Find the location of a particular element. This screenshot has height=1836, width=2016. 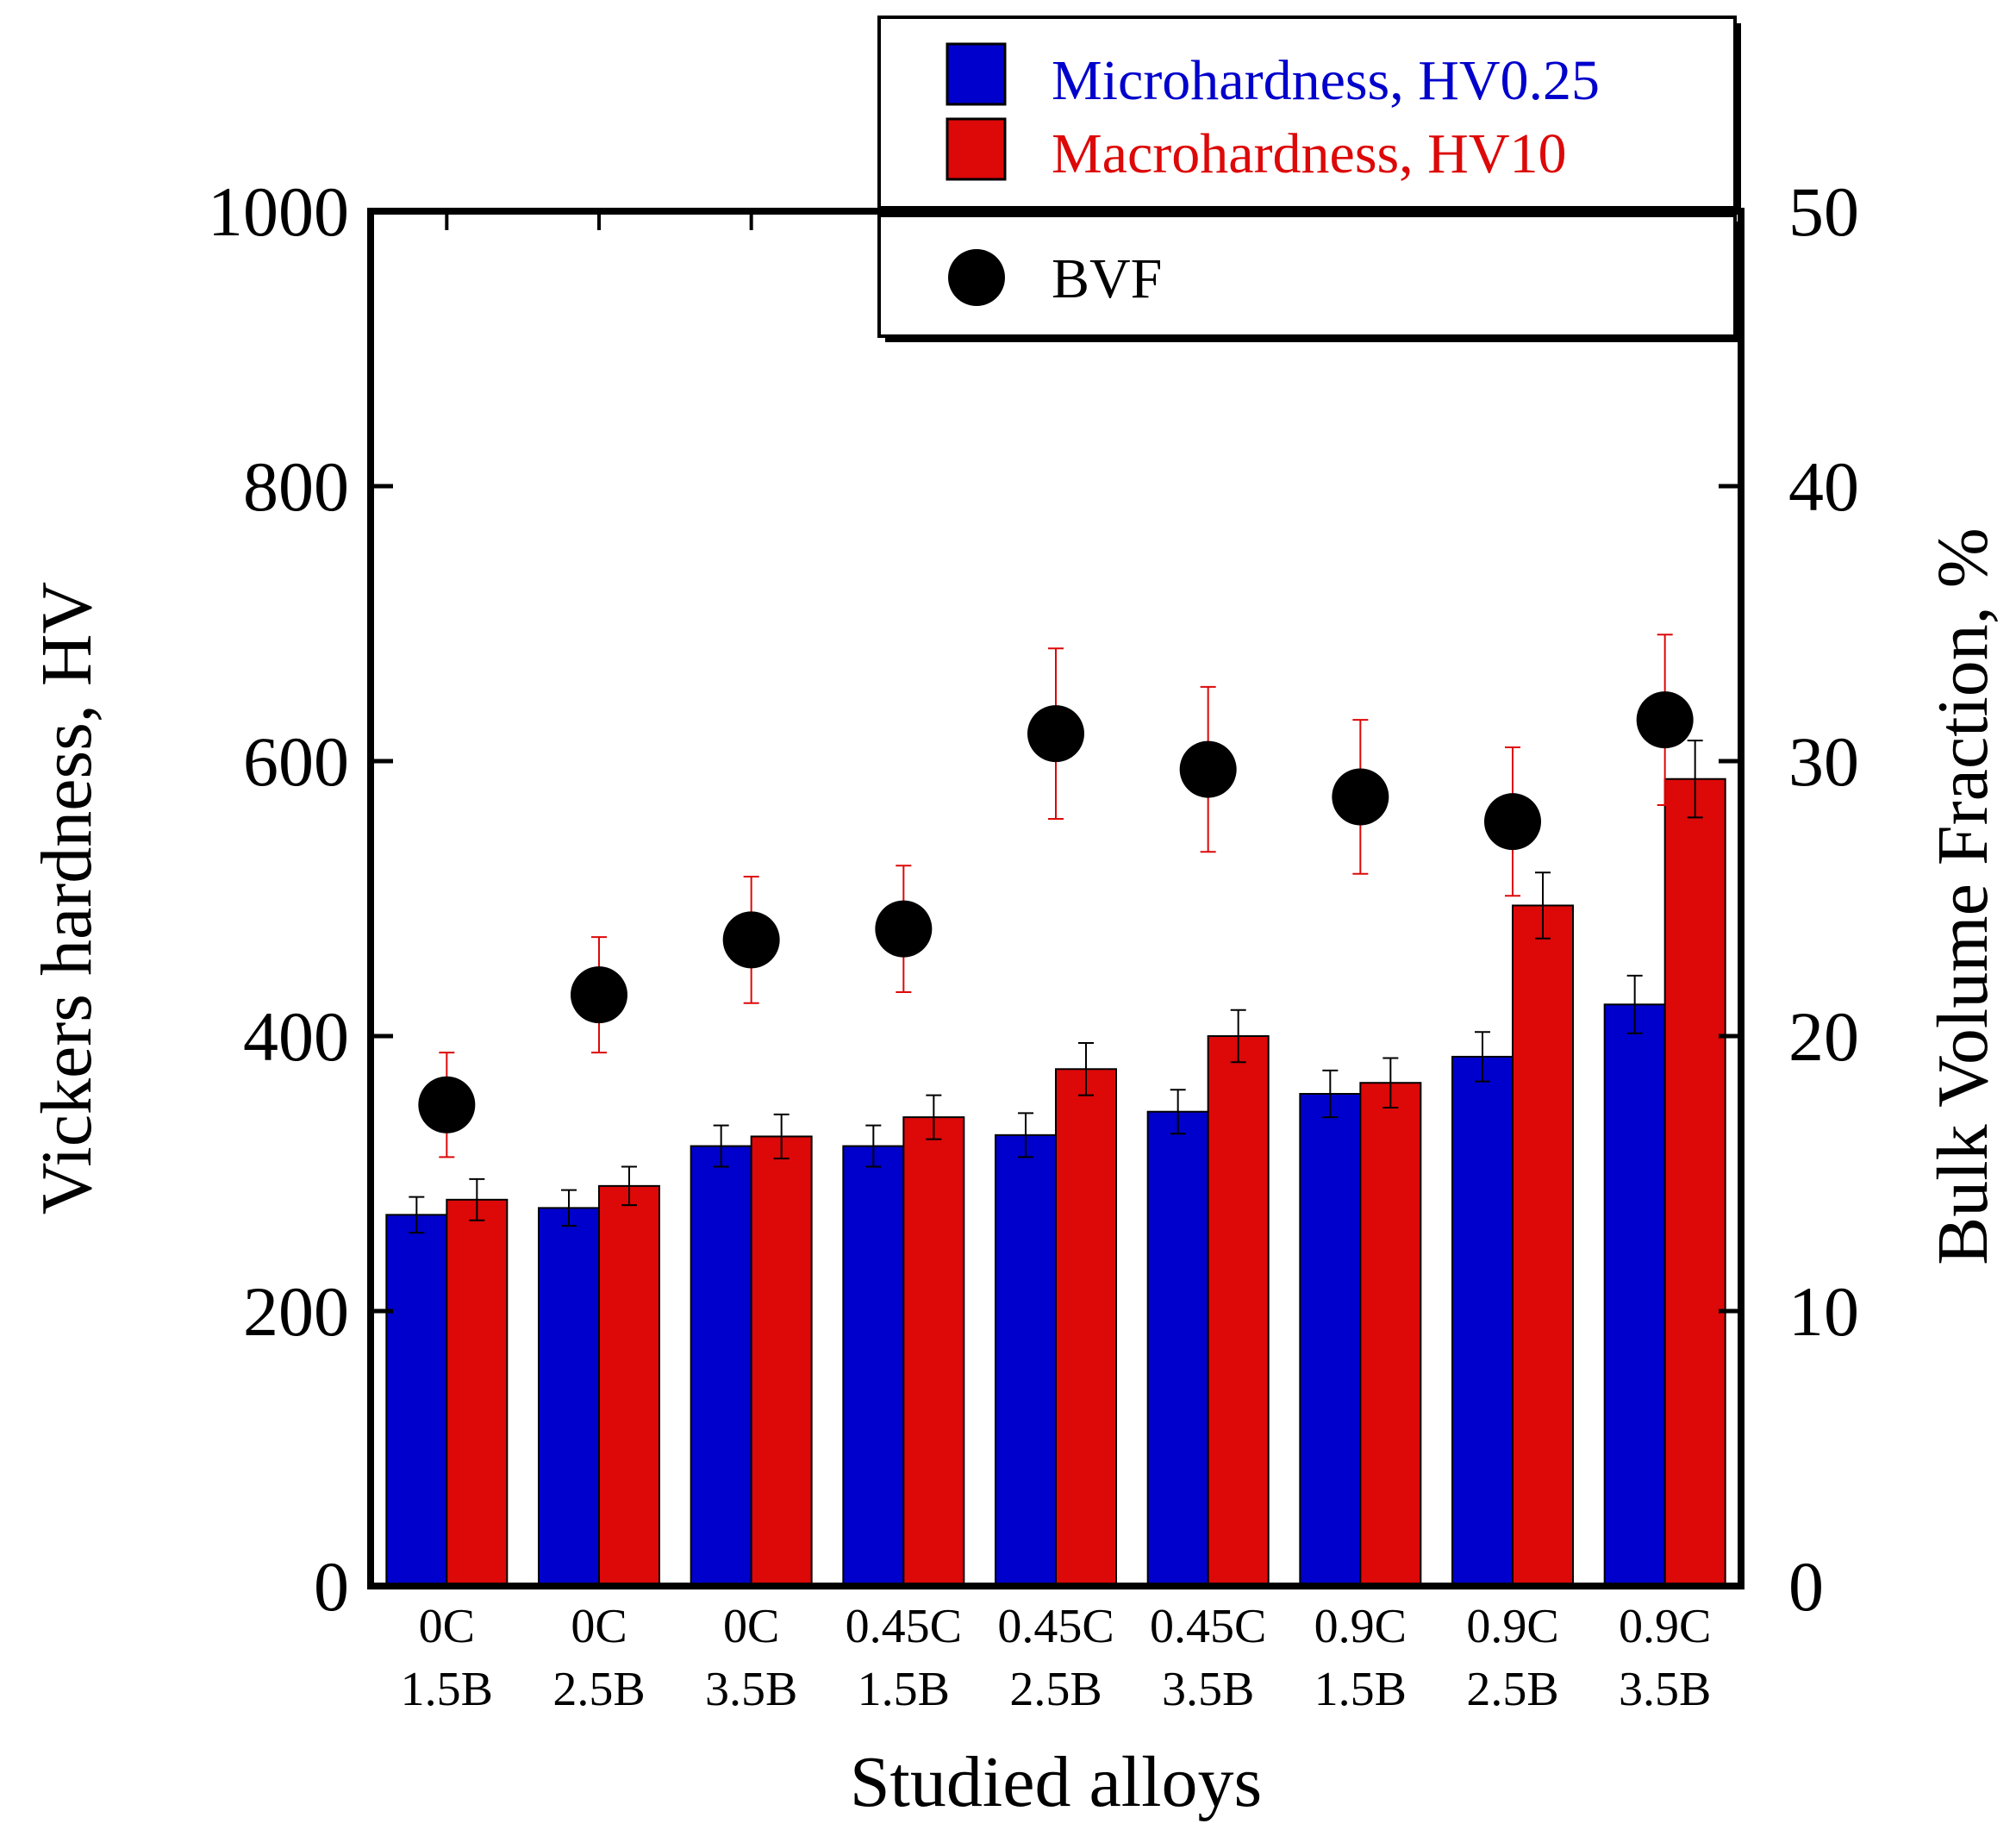

legend-bvf: BVF is located at coordinates (1309, 278).